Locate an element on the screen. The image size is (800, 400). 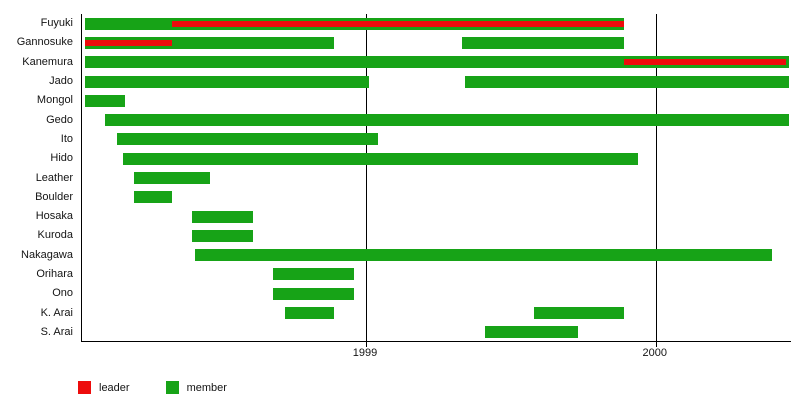
x-tick-label: 2000 is located at coordinates (655, 353).